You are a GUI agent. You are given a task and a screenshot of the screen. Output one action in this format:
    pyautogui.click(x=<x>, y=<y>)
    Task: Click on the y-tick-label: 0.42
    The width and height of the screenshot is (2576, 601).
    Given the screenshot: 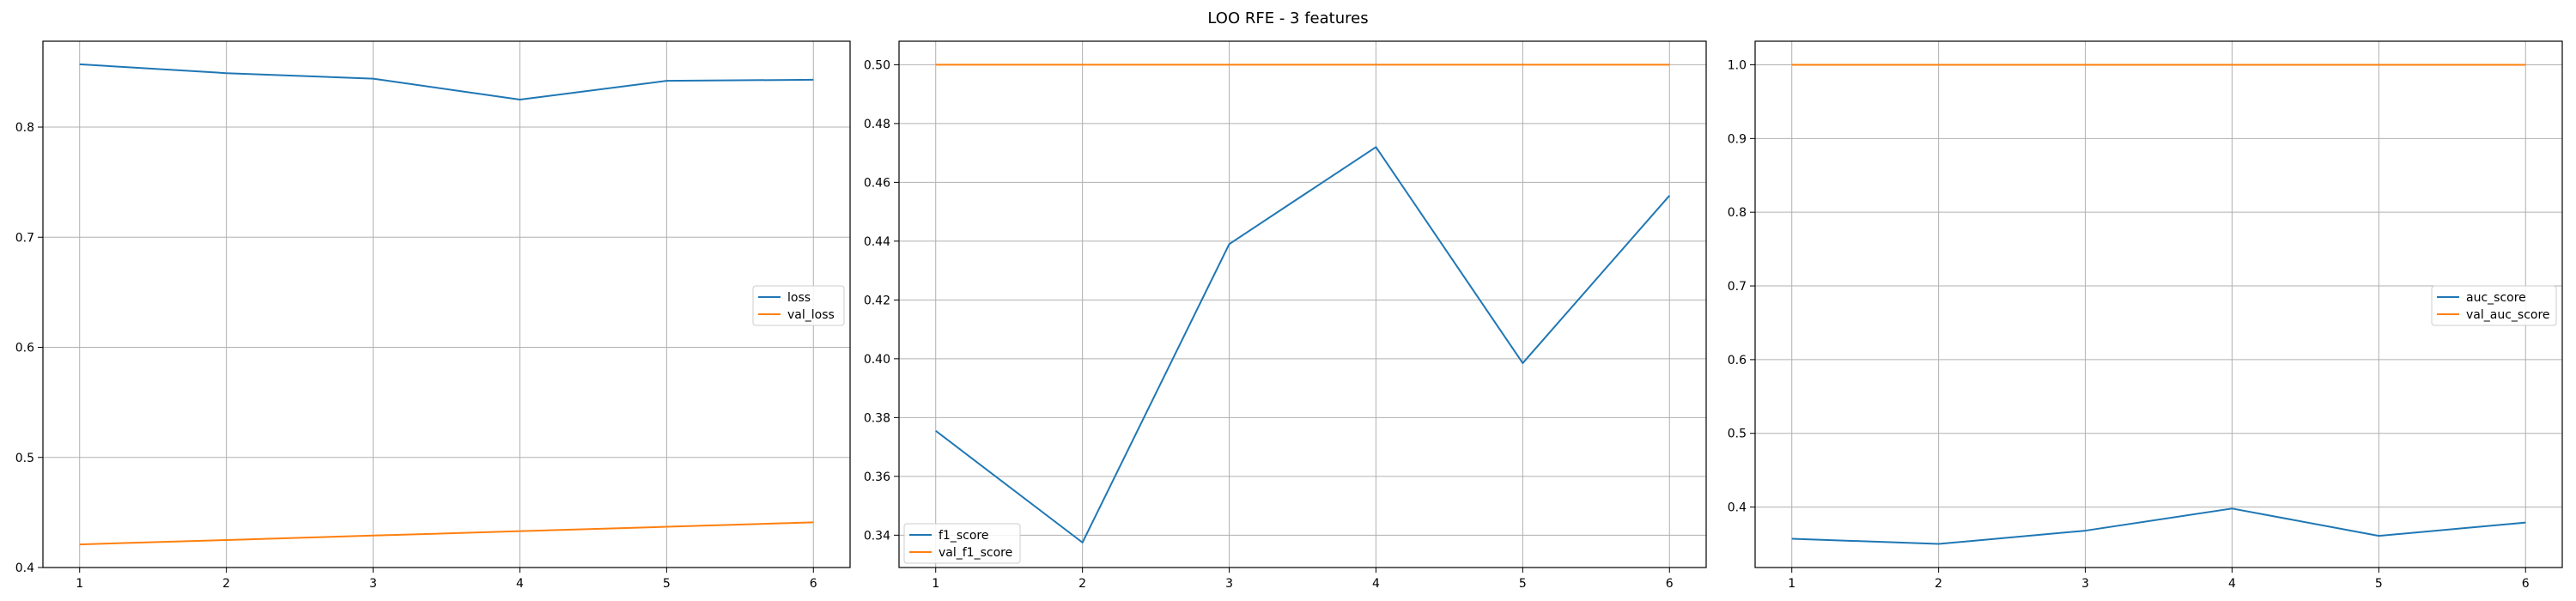 What is the action you would take?
    pyautogui.click(x=877, y=300)
    